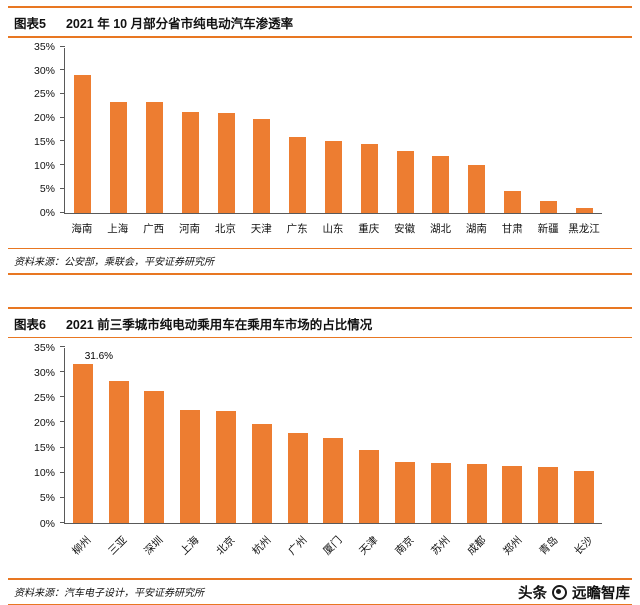  I want to click on y-tick-label: 20%, so click(44, 422).